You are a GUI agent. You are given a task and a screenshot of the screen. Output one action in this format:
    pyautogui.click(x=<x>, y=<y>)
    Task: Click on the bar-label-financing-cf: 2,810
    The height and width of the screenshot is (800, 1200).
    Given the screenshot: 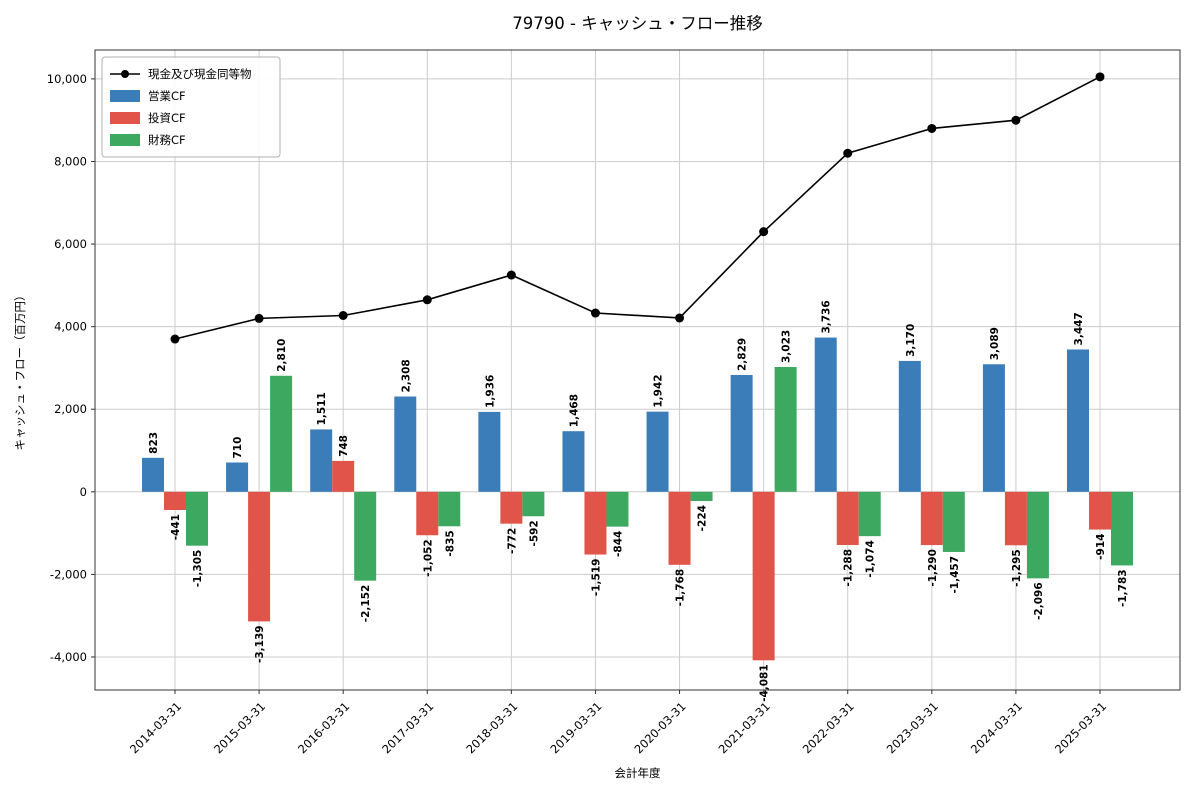 What is the action you would take?
    pyautogui.click(x=282, y=355)
    